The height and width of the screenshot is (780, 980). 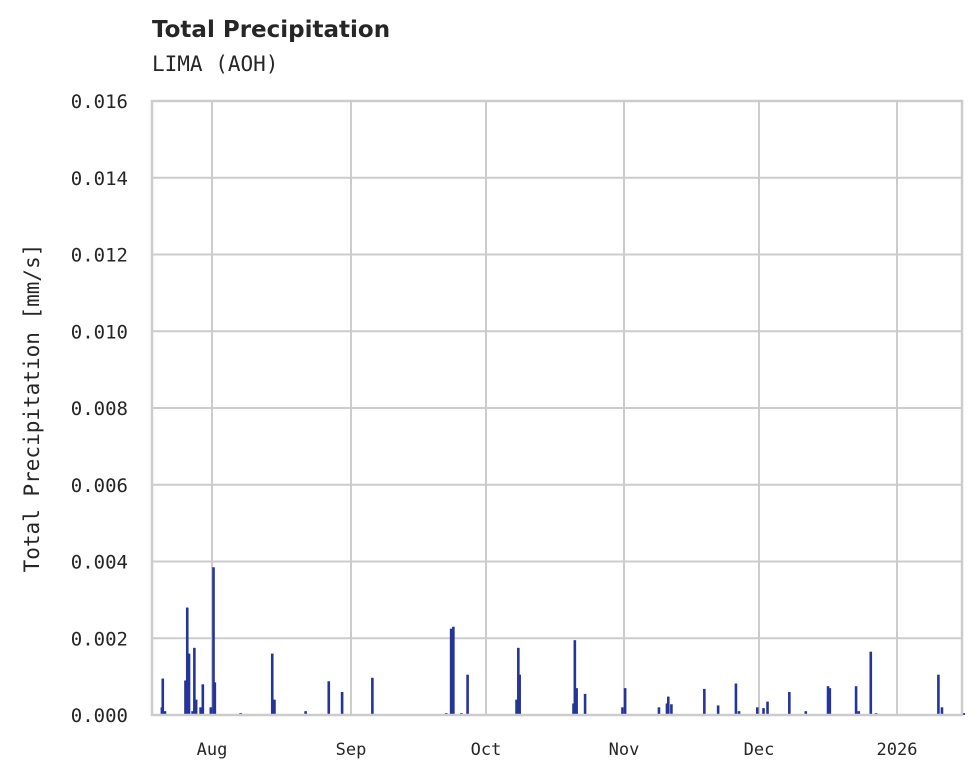 What do you see at coordinates (212, 750) in the screenshot?
I see `x-tick-label: Aug` at bounding box center [212, 750].